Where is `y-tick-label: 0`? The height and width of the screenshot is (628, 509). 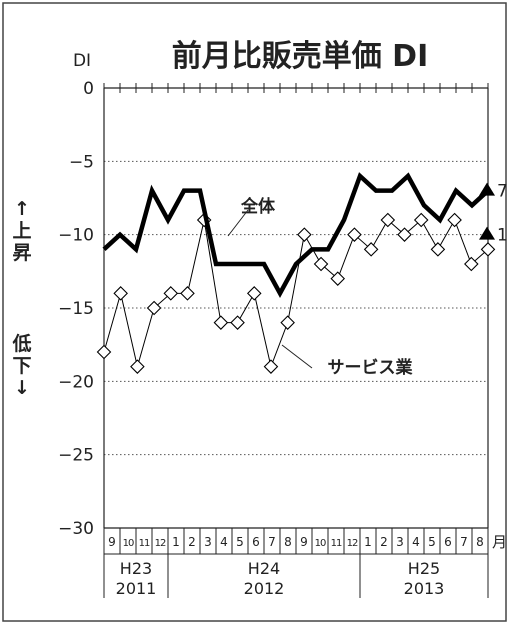 y-tick-label: 0 is located at coordinates (88, 89).